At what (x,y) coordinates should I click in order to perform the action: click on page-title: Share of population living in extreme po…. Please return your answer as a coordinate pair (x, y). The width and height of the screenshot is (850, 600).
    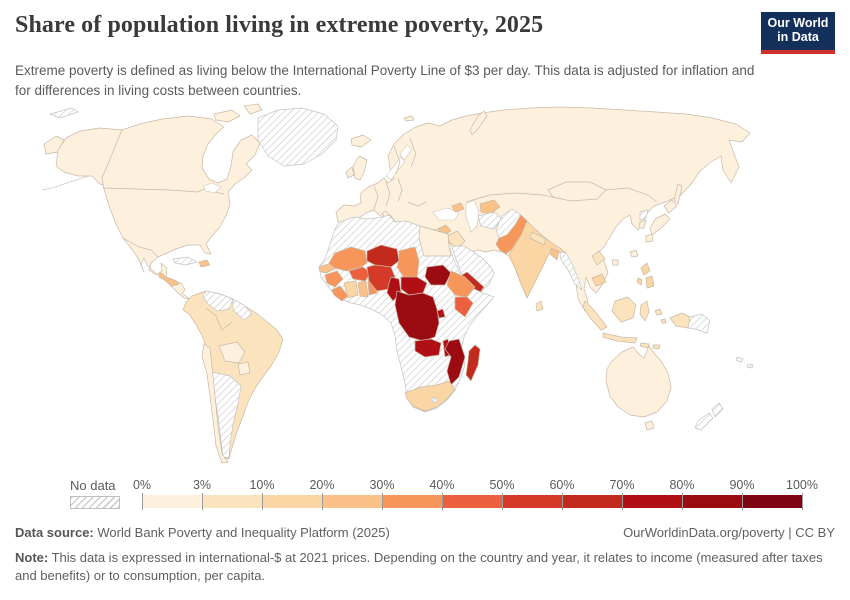
    Looking at the image, I should click on (279, 25).